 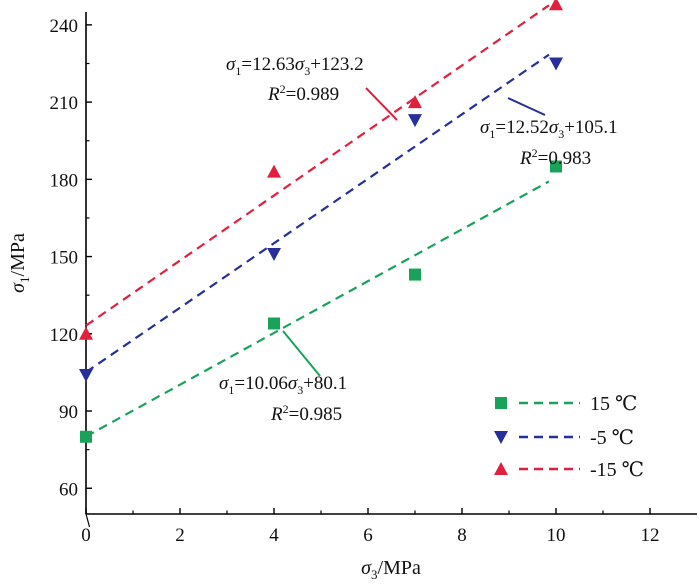 What do you see at coordinates (260, 383) in the screenshot?
I see `fit-equation-series-0-part: =10.06` at bounding box center [260, 383].